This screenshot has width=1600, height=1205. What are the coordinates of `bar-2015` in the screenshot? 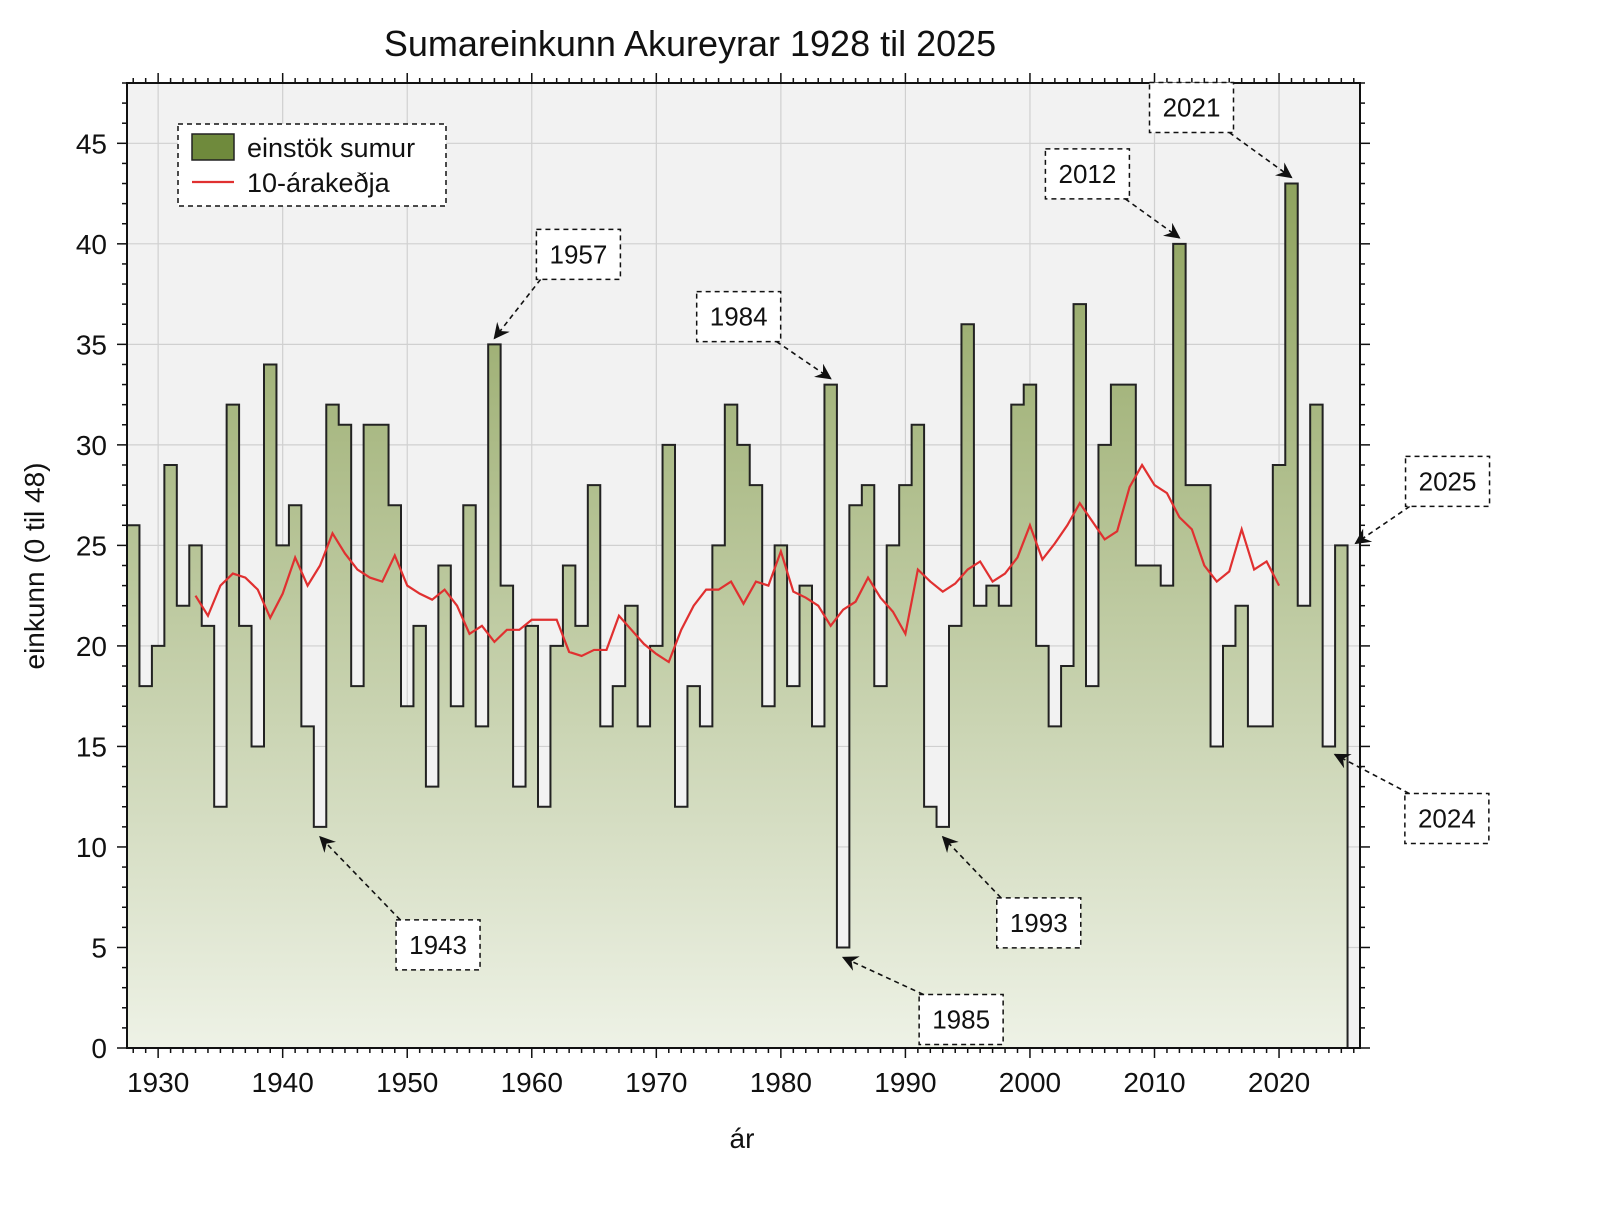 It's located at (1217, 897).